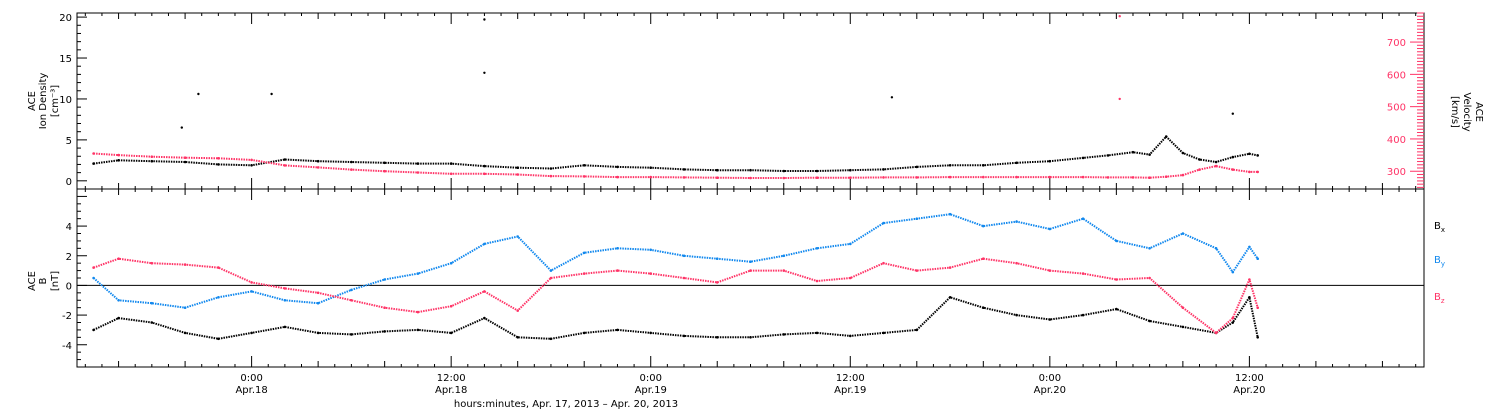  Describe the element at coordinates (1437, 297) in the screenshot. I see `legend-bz-base: B` at that location.